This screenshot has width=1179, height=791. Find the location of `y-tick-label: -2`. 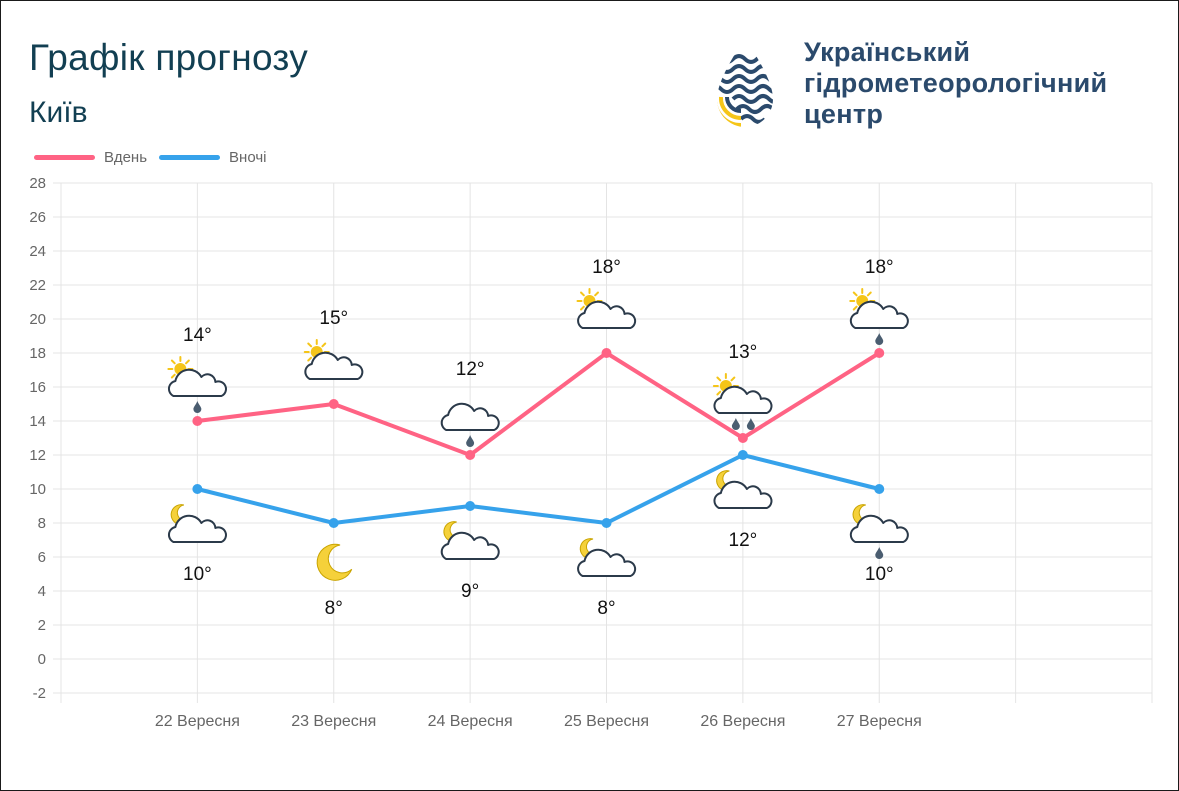

y-tick-label: -2 is located at coordinates (39, 693).